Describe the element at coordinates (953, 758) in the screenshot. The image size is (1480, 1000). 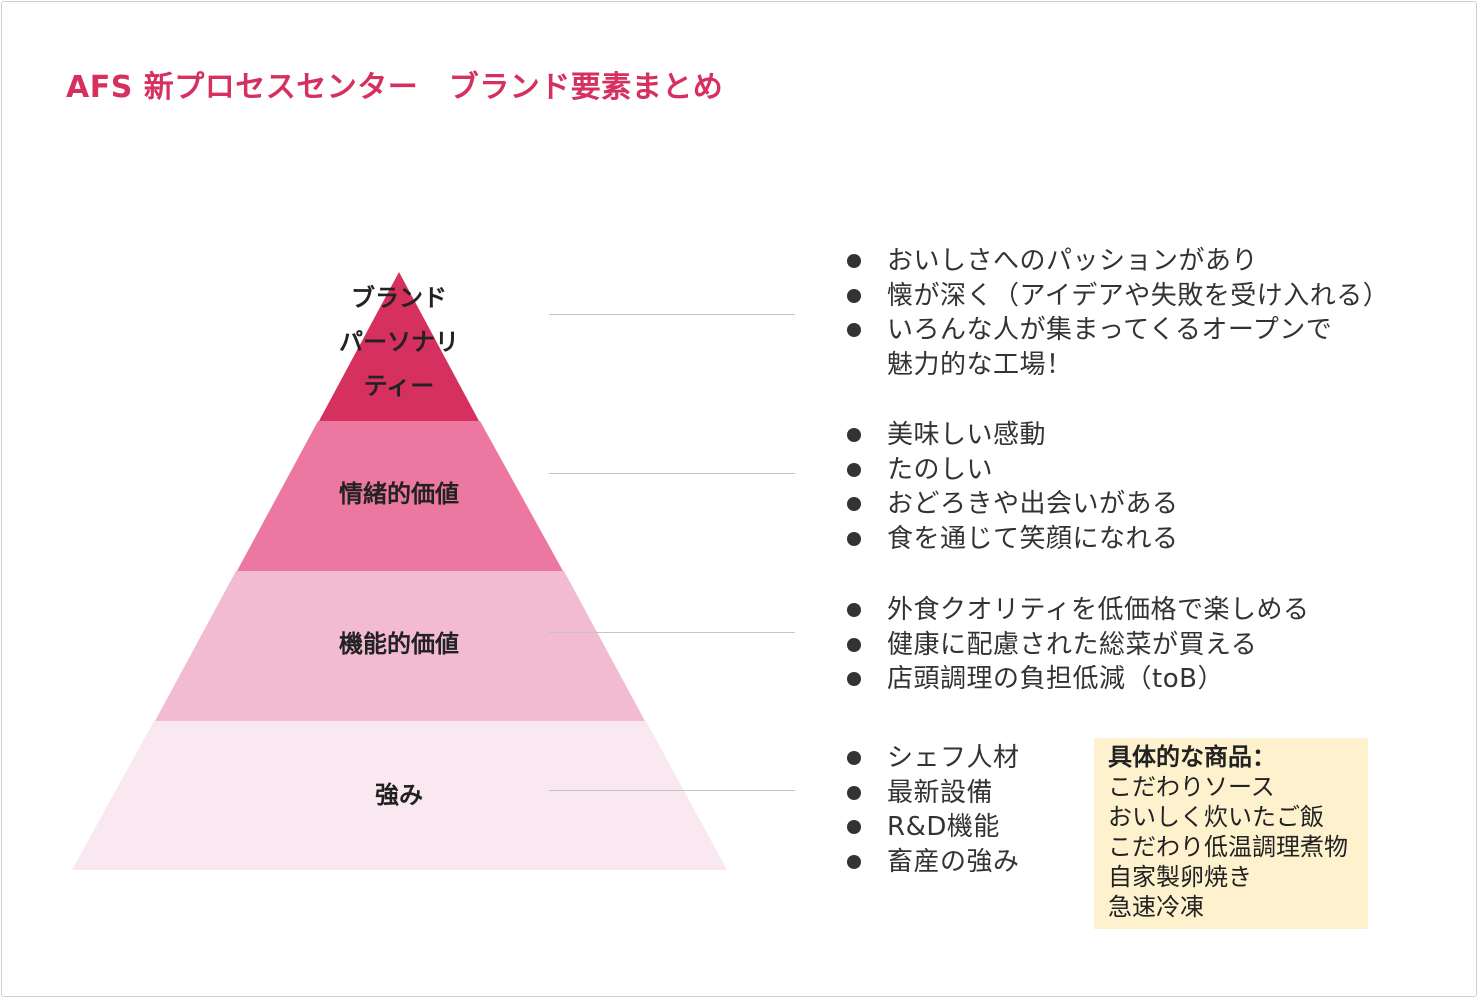
I see `list-item-text: シェフ人材` at that location.